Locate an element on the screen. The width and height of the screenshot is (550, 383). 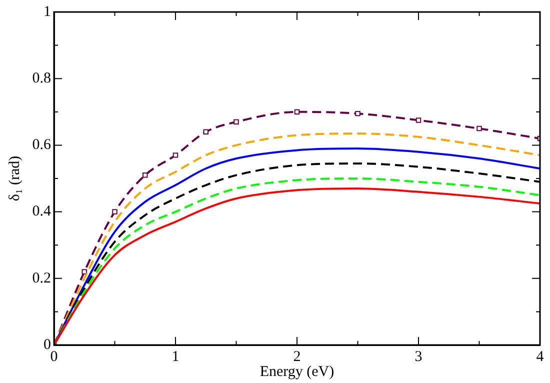
x-tick-label: 1 is located at coordinates (176, 356).